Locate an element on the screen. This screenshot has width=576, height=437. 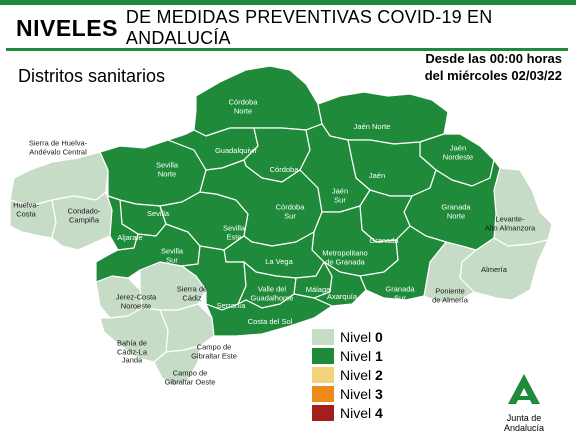
junta-andalucia-logo: Junta de Andalucía is located at coordinates (524, 402).